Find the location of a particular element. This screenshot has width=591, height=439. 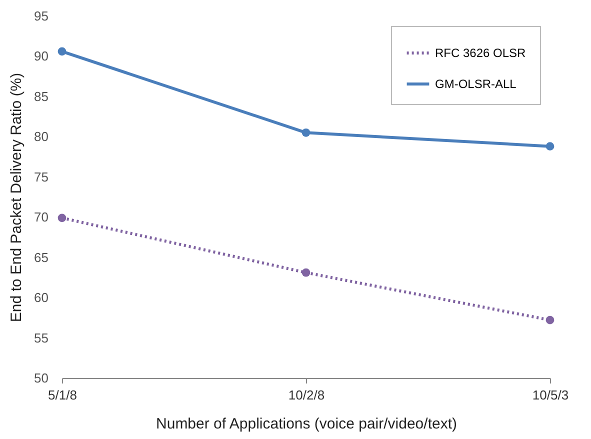

y-tick-label: 75 is located at coordinates (41, 176).